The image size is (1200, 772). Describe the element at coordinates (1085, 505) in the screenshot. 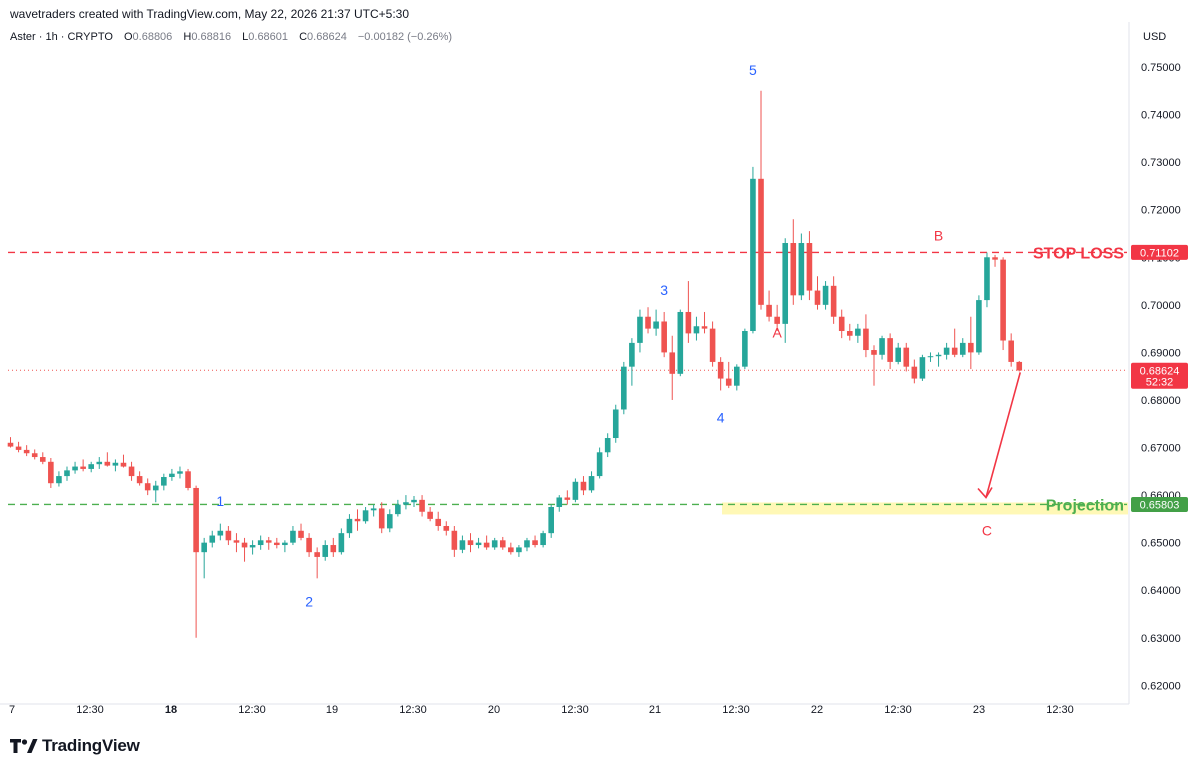

I see `projection-label: Projection` at that location.